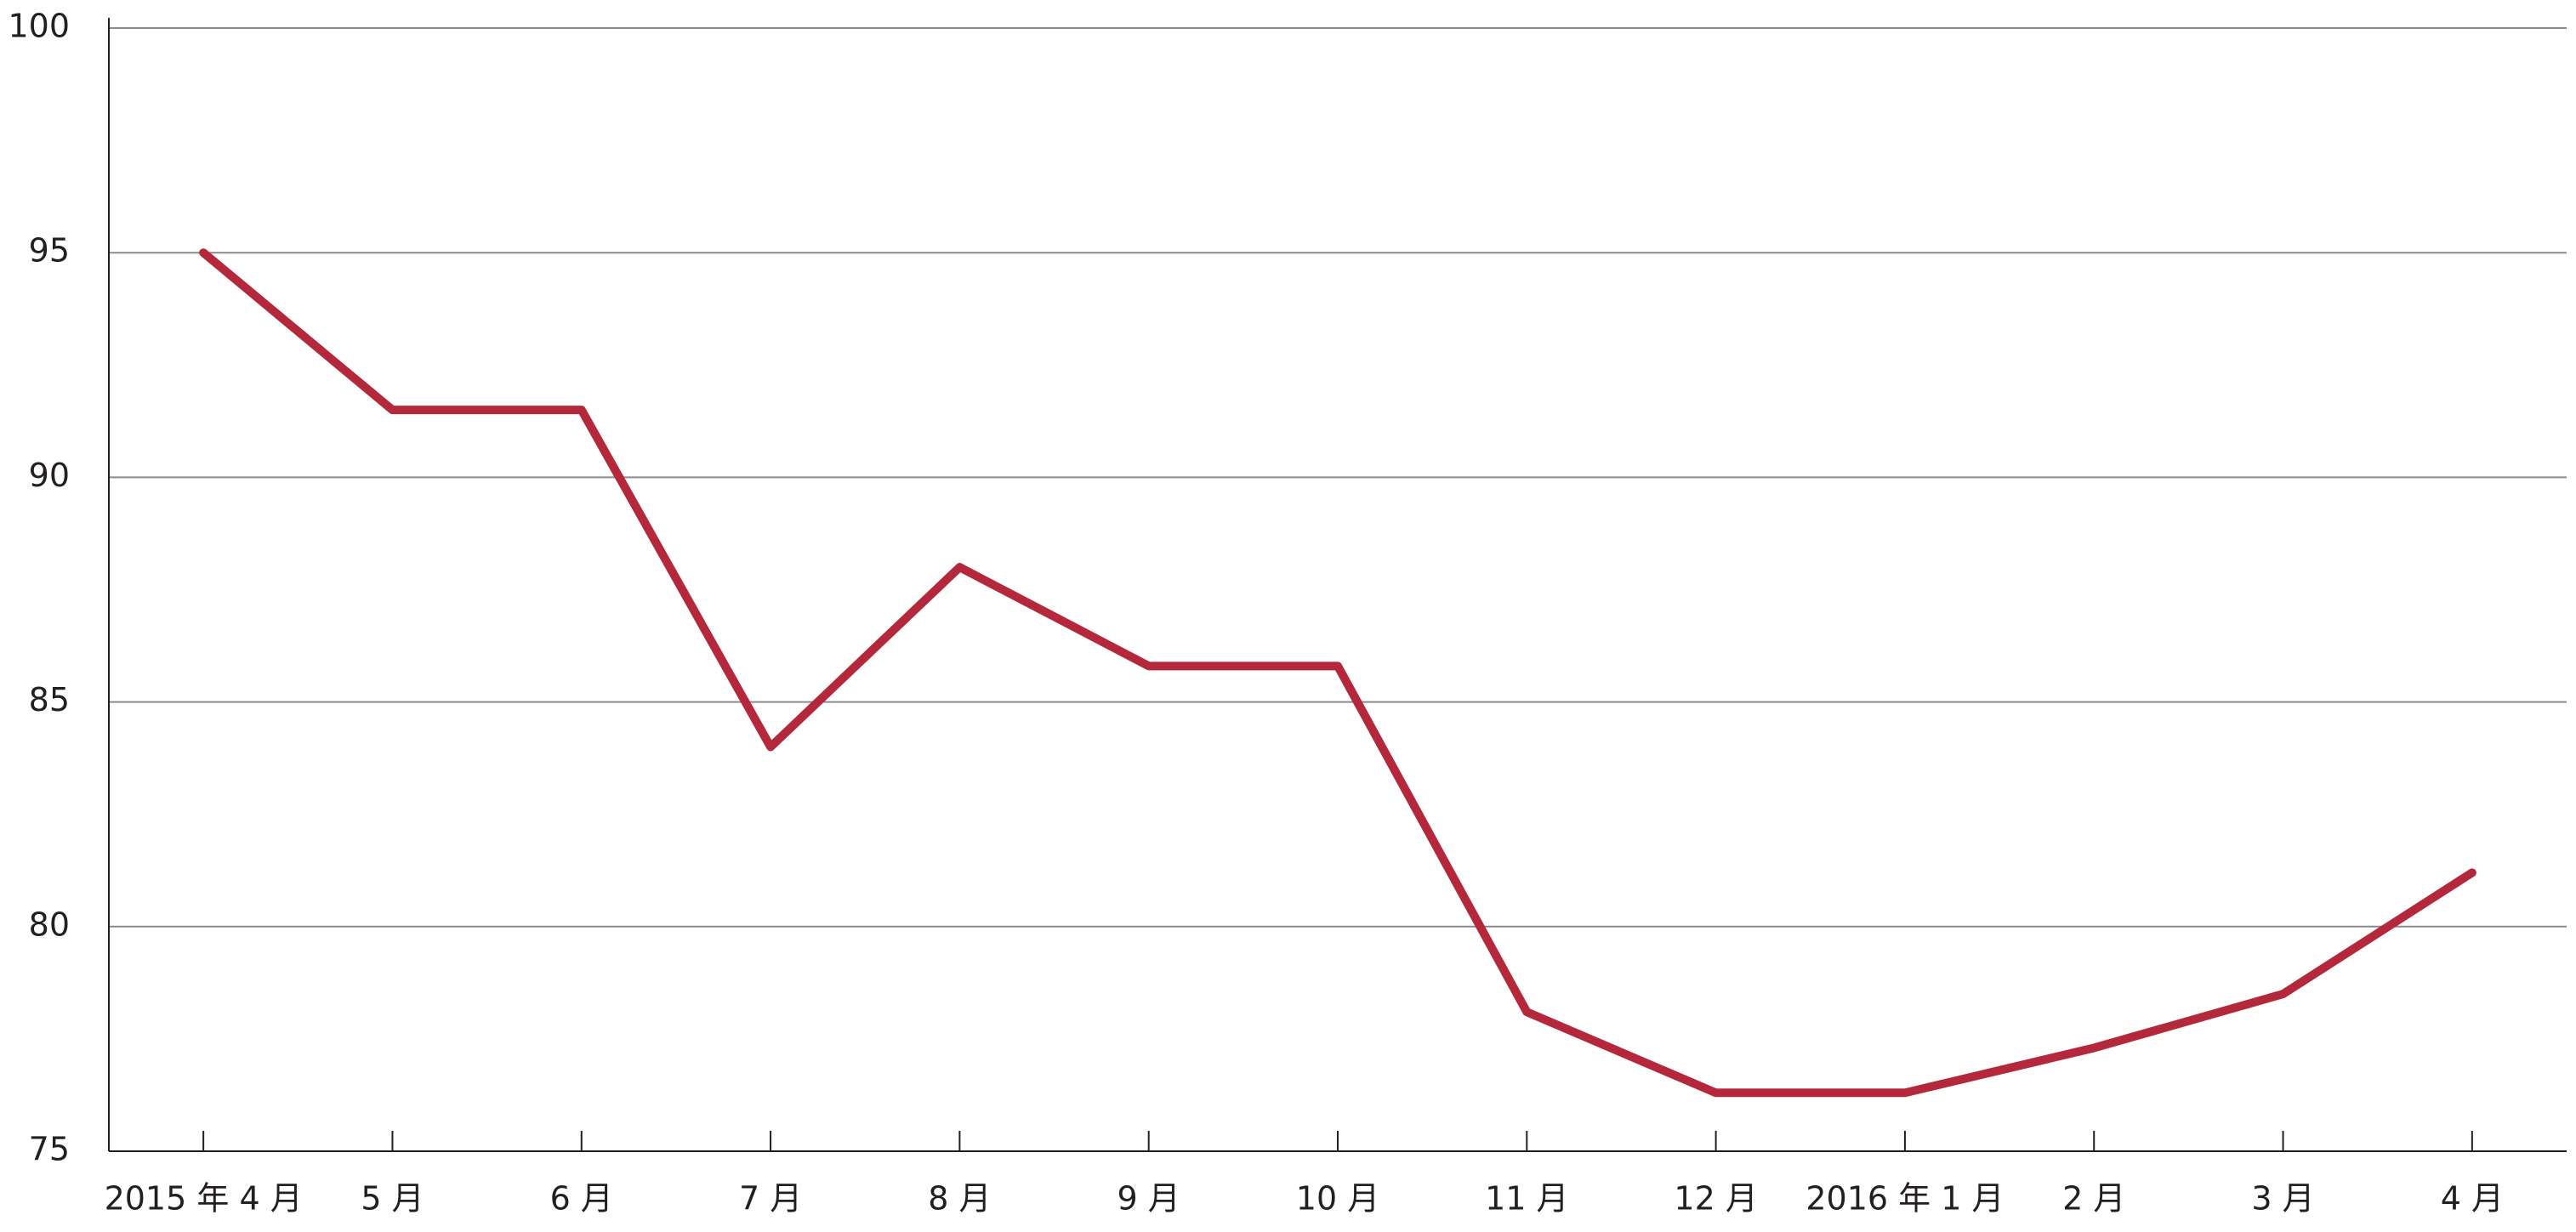  I want to click on y-tick-label: 100, so click(39, 26).